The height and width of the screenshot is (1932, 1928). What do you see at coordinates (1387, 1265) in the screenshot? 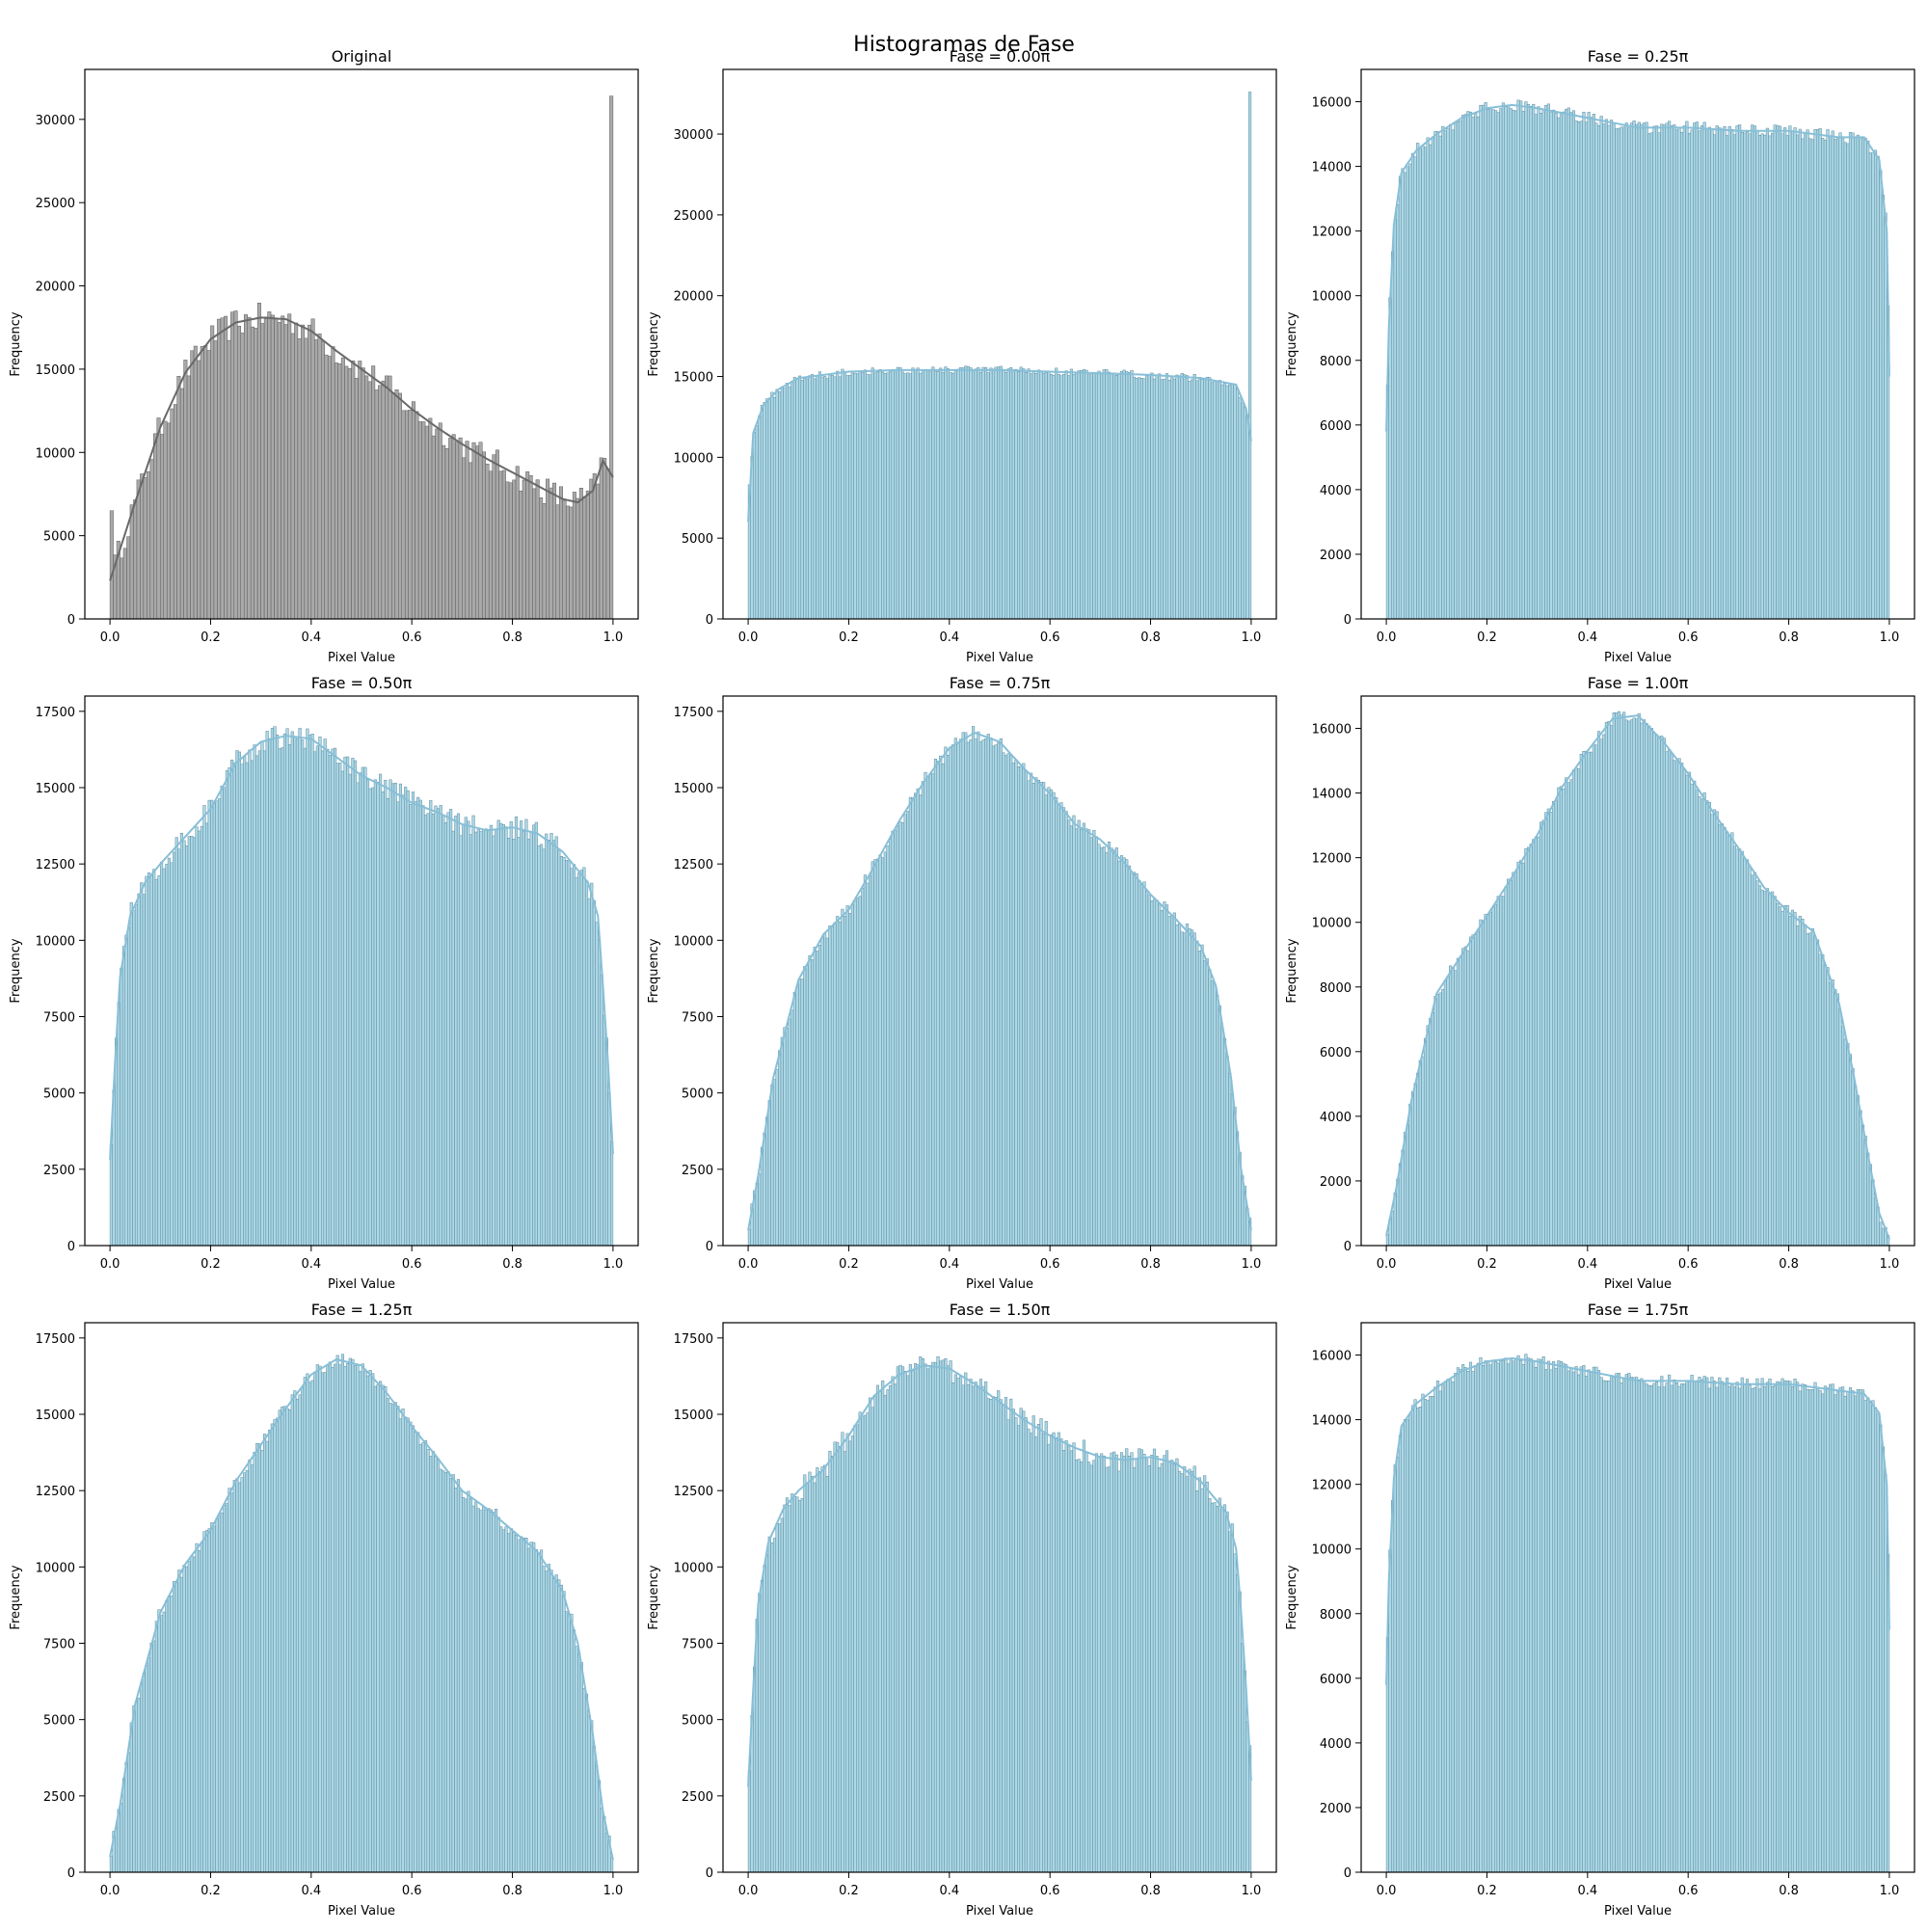
I see `x-tick-label: 0.0` at bounding box center [1387, 1265].